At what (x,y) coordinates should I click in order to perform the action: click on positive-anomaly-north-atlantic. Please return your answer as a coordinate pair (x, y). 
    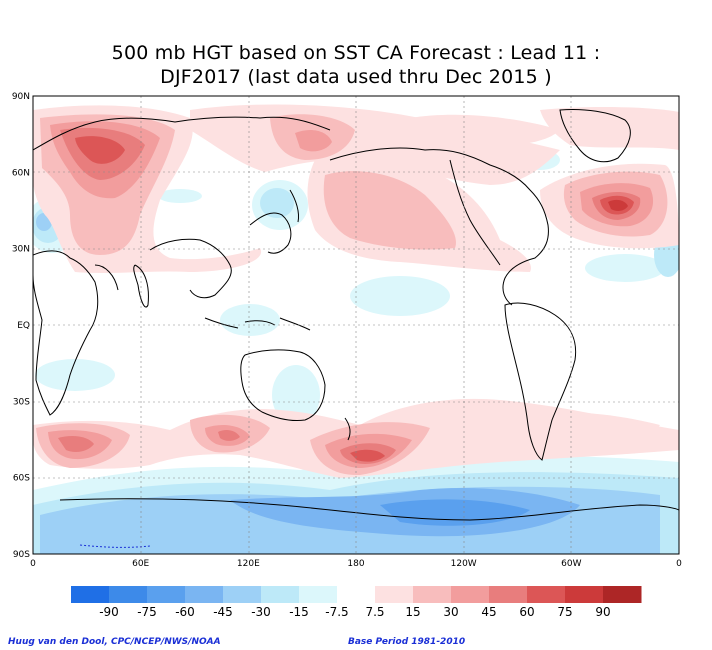
    Looking at the image, I should click on (609, 206).